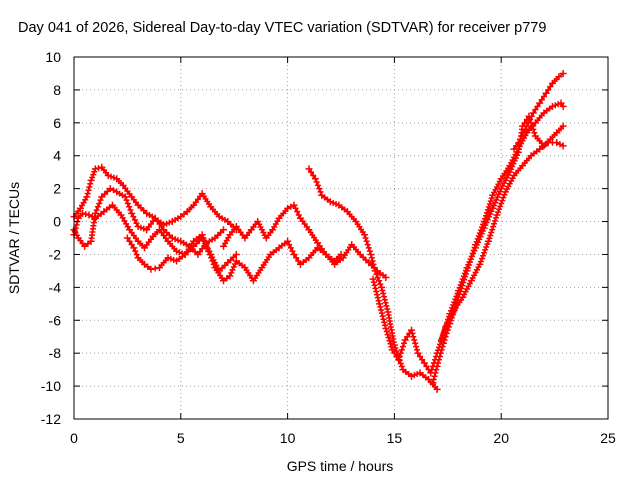 This screenshot has width=640, height=480. What do you see at coordinates (57, 123) in the screenshot?
I see `y-tick-label: 6` at bounding box center [57, 123].